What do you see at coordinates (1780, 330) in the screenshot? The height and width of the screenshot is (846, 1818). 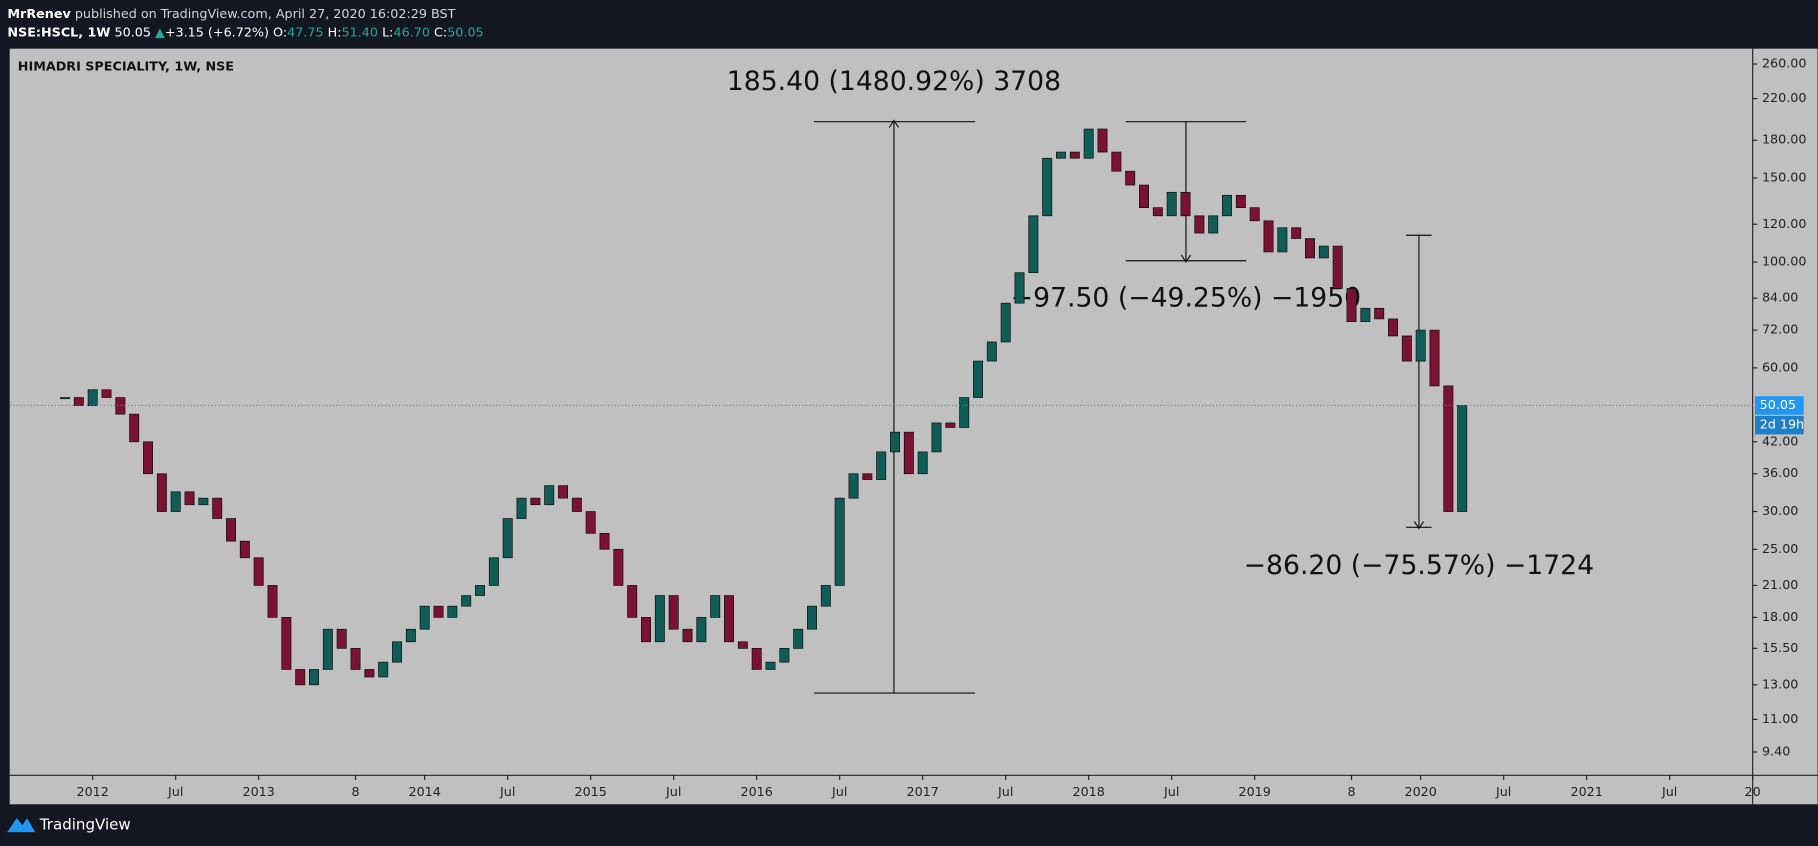 I see `y-tick-label: 72.00` at bounding box center [1780, 330].